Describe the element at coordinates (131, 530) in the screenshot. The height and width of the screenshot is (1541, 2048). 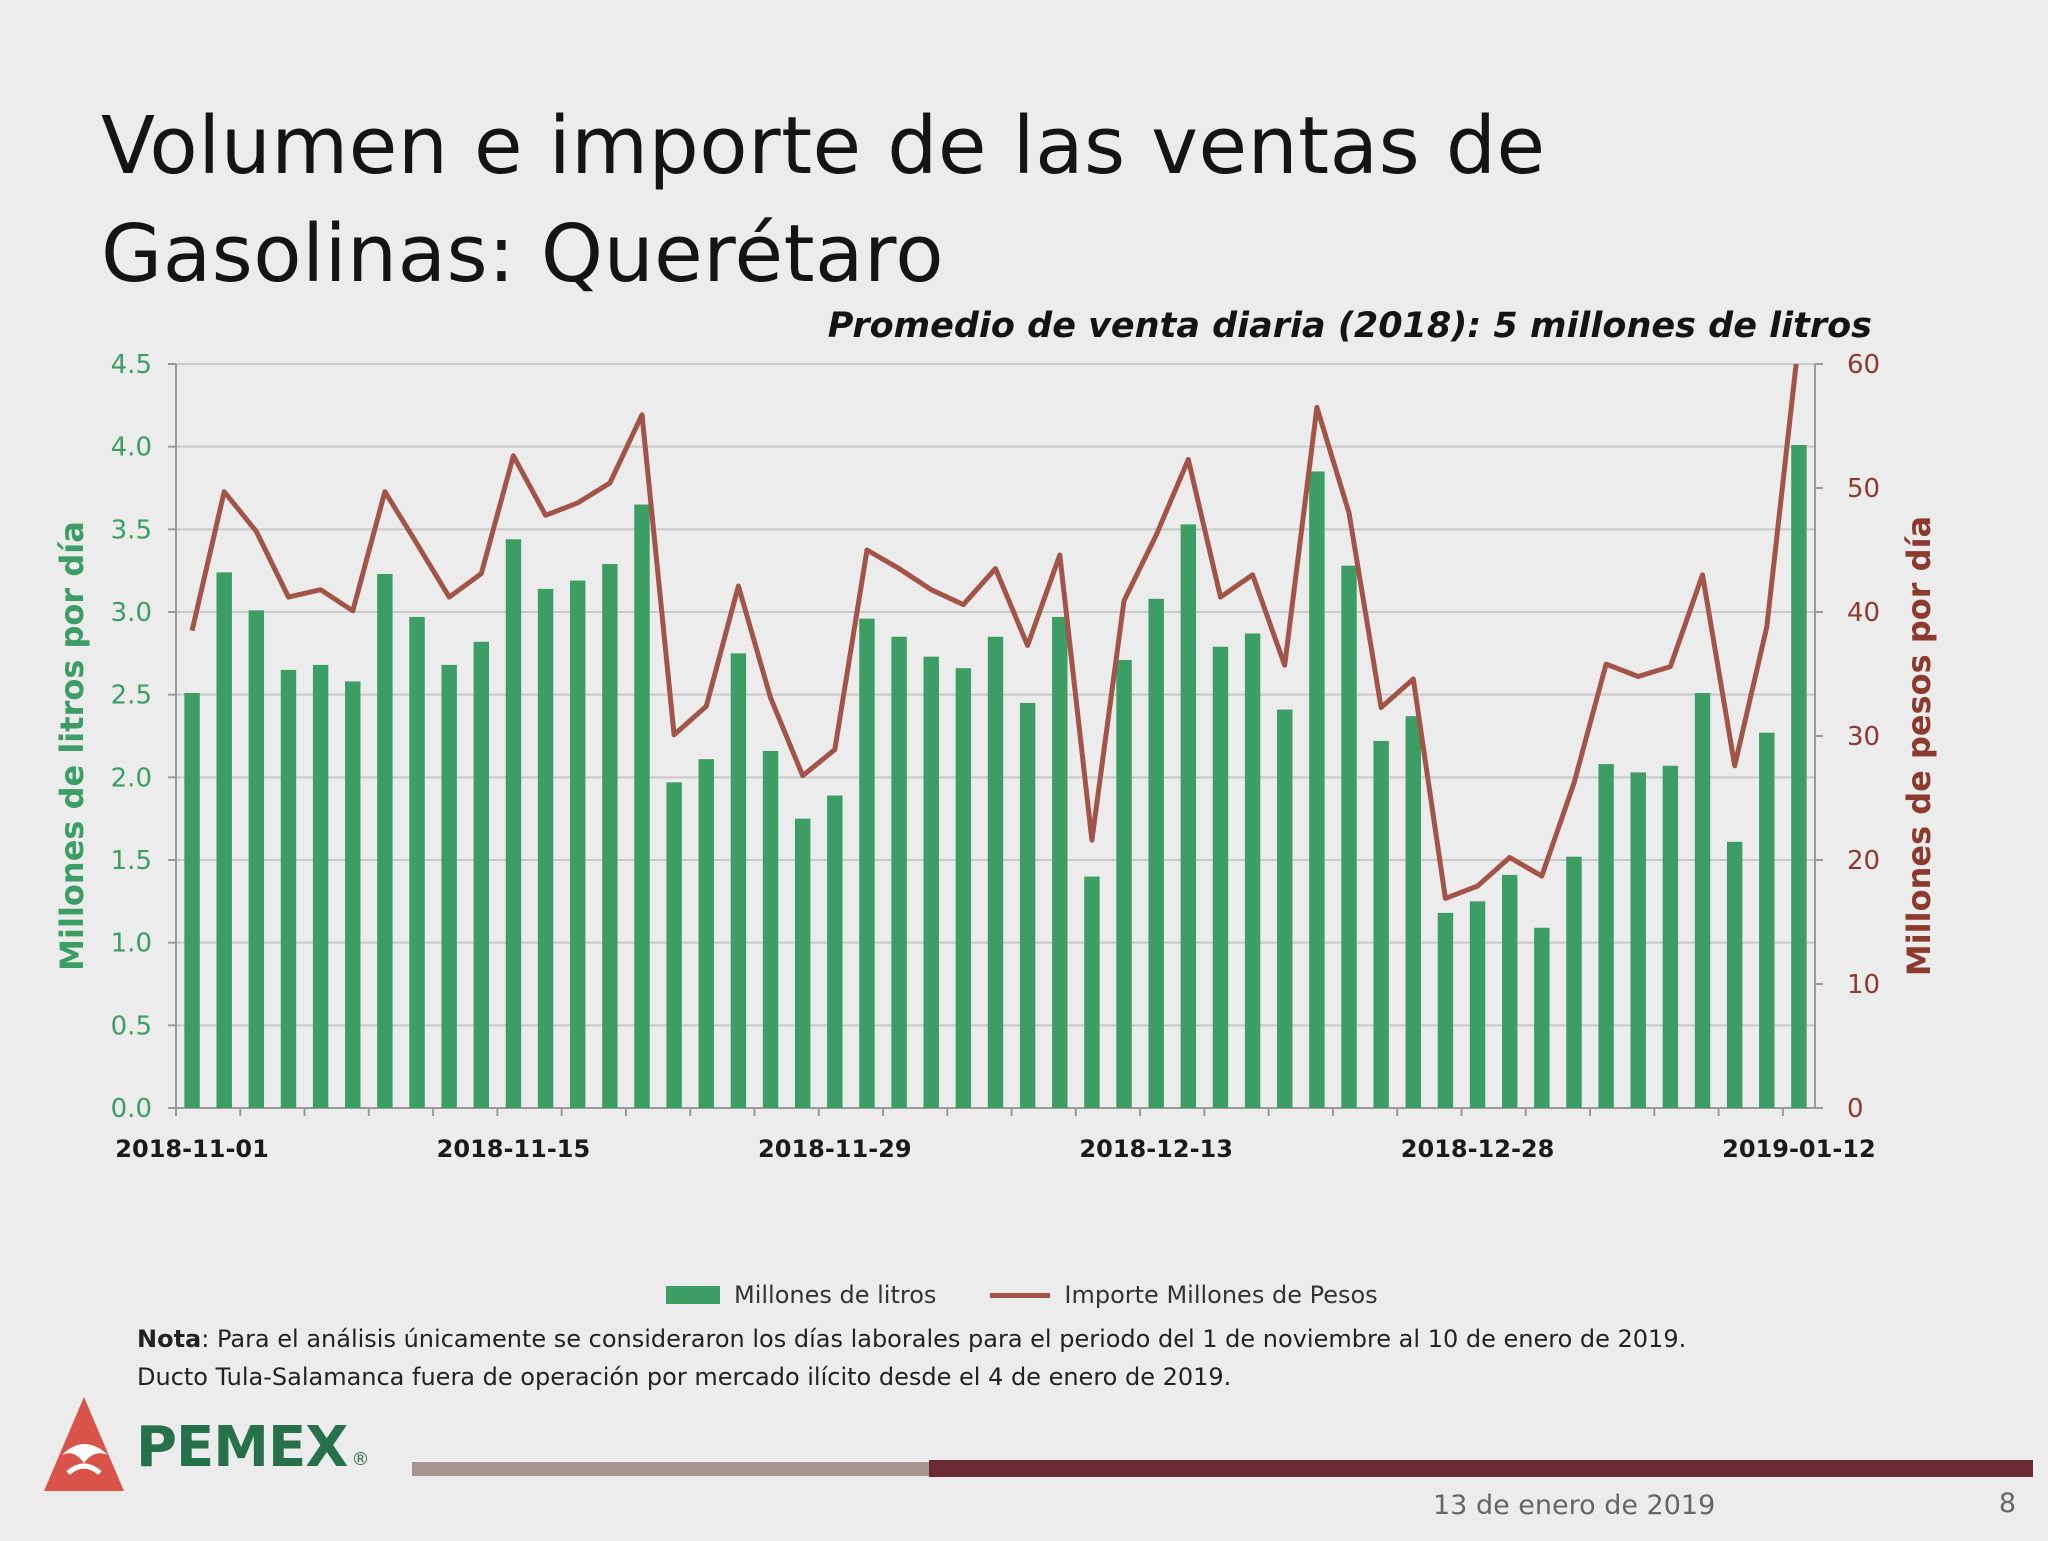
I see `left-tick-label: 3.5` at that location.